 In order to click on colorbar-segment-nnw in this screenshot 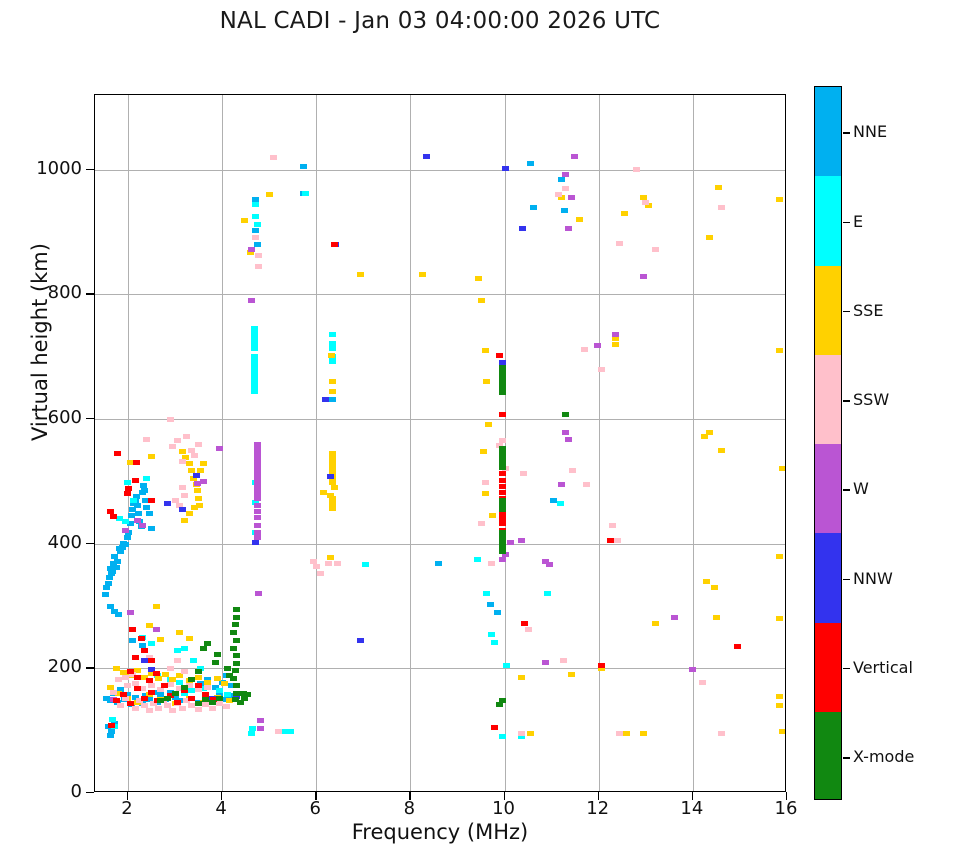, I will do `click(828, 578)`.